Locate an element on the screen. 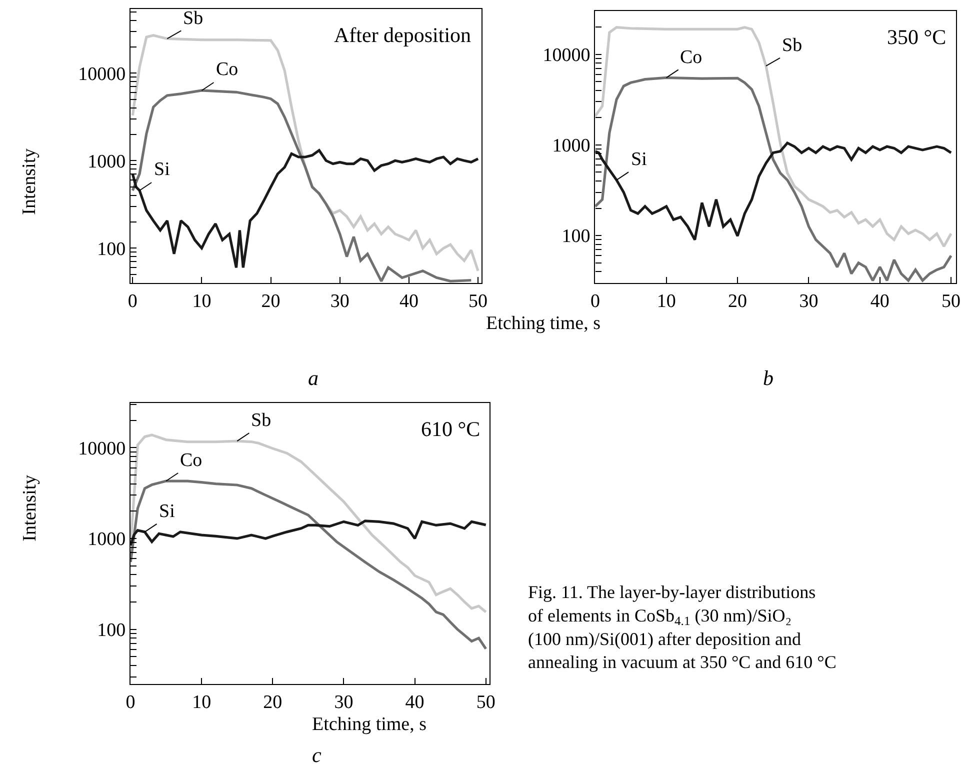 The image size is (965, 776). annotation: After deposition is located at coordinates (403, 35).